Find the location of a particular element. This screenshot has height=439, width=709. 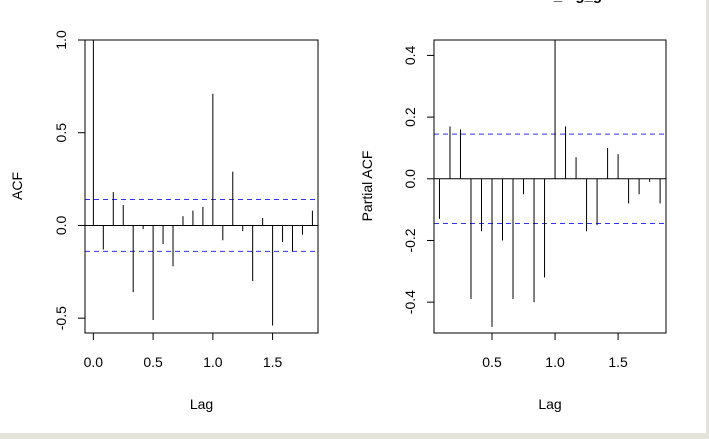

y-axis-label: ACF is located at coordinates (17, 186).